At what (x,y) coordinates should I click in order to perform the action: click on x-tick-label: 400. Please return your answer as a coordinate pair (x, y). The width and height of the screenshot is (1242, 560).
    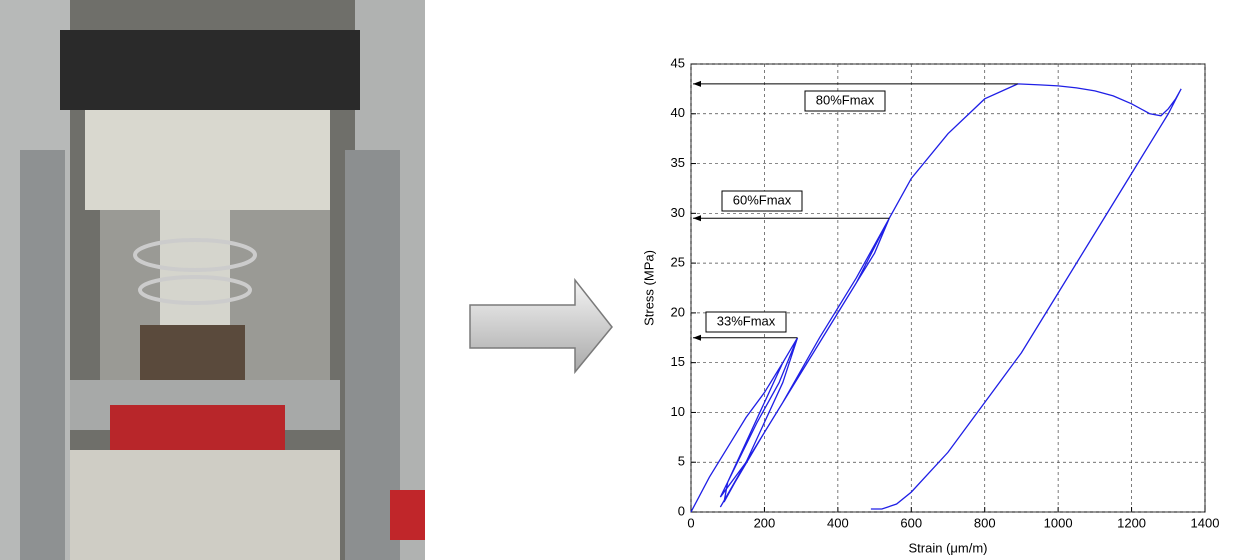
    Looking at the image, I should click on (838, 522).